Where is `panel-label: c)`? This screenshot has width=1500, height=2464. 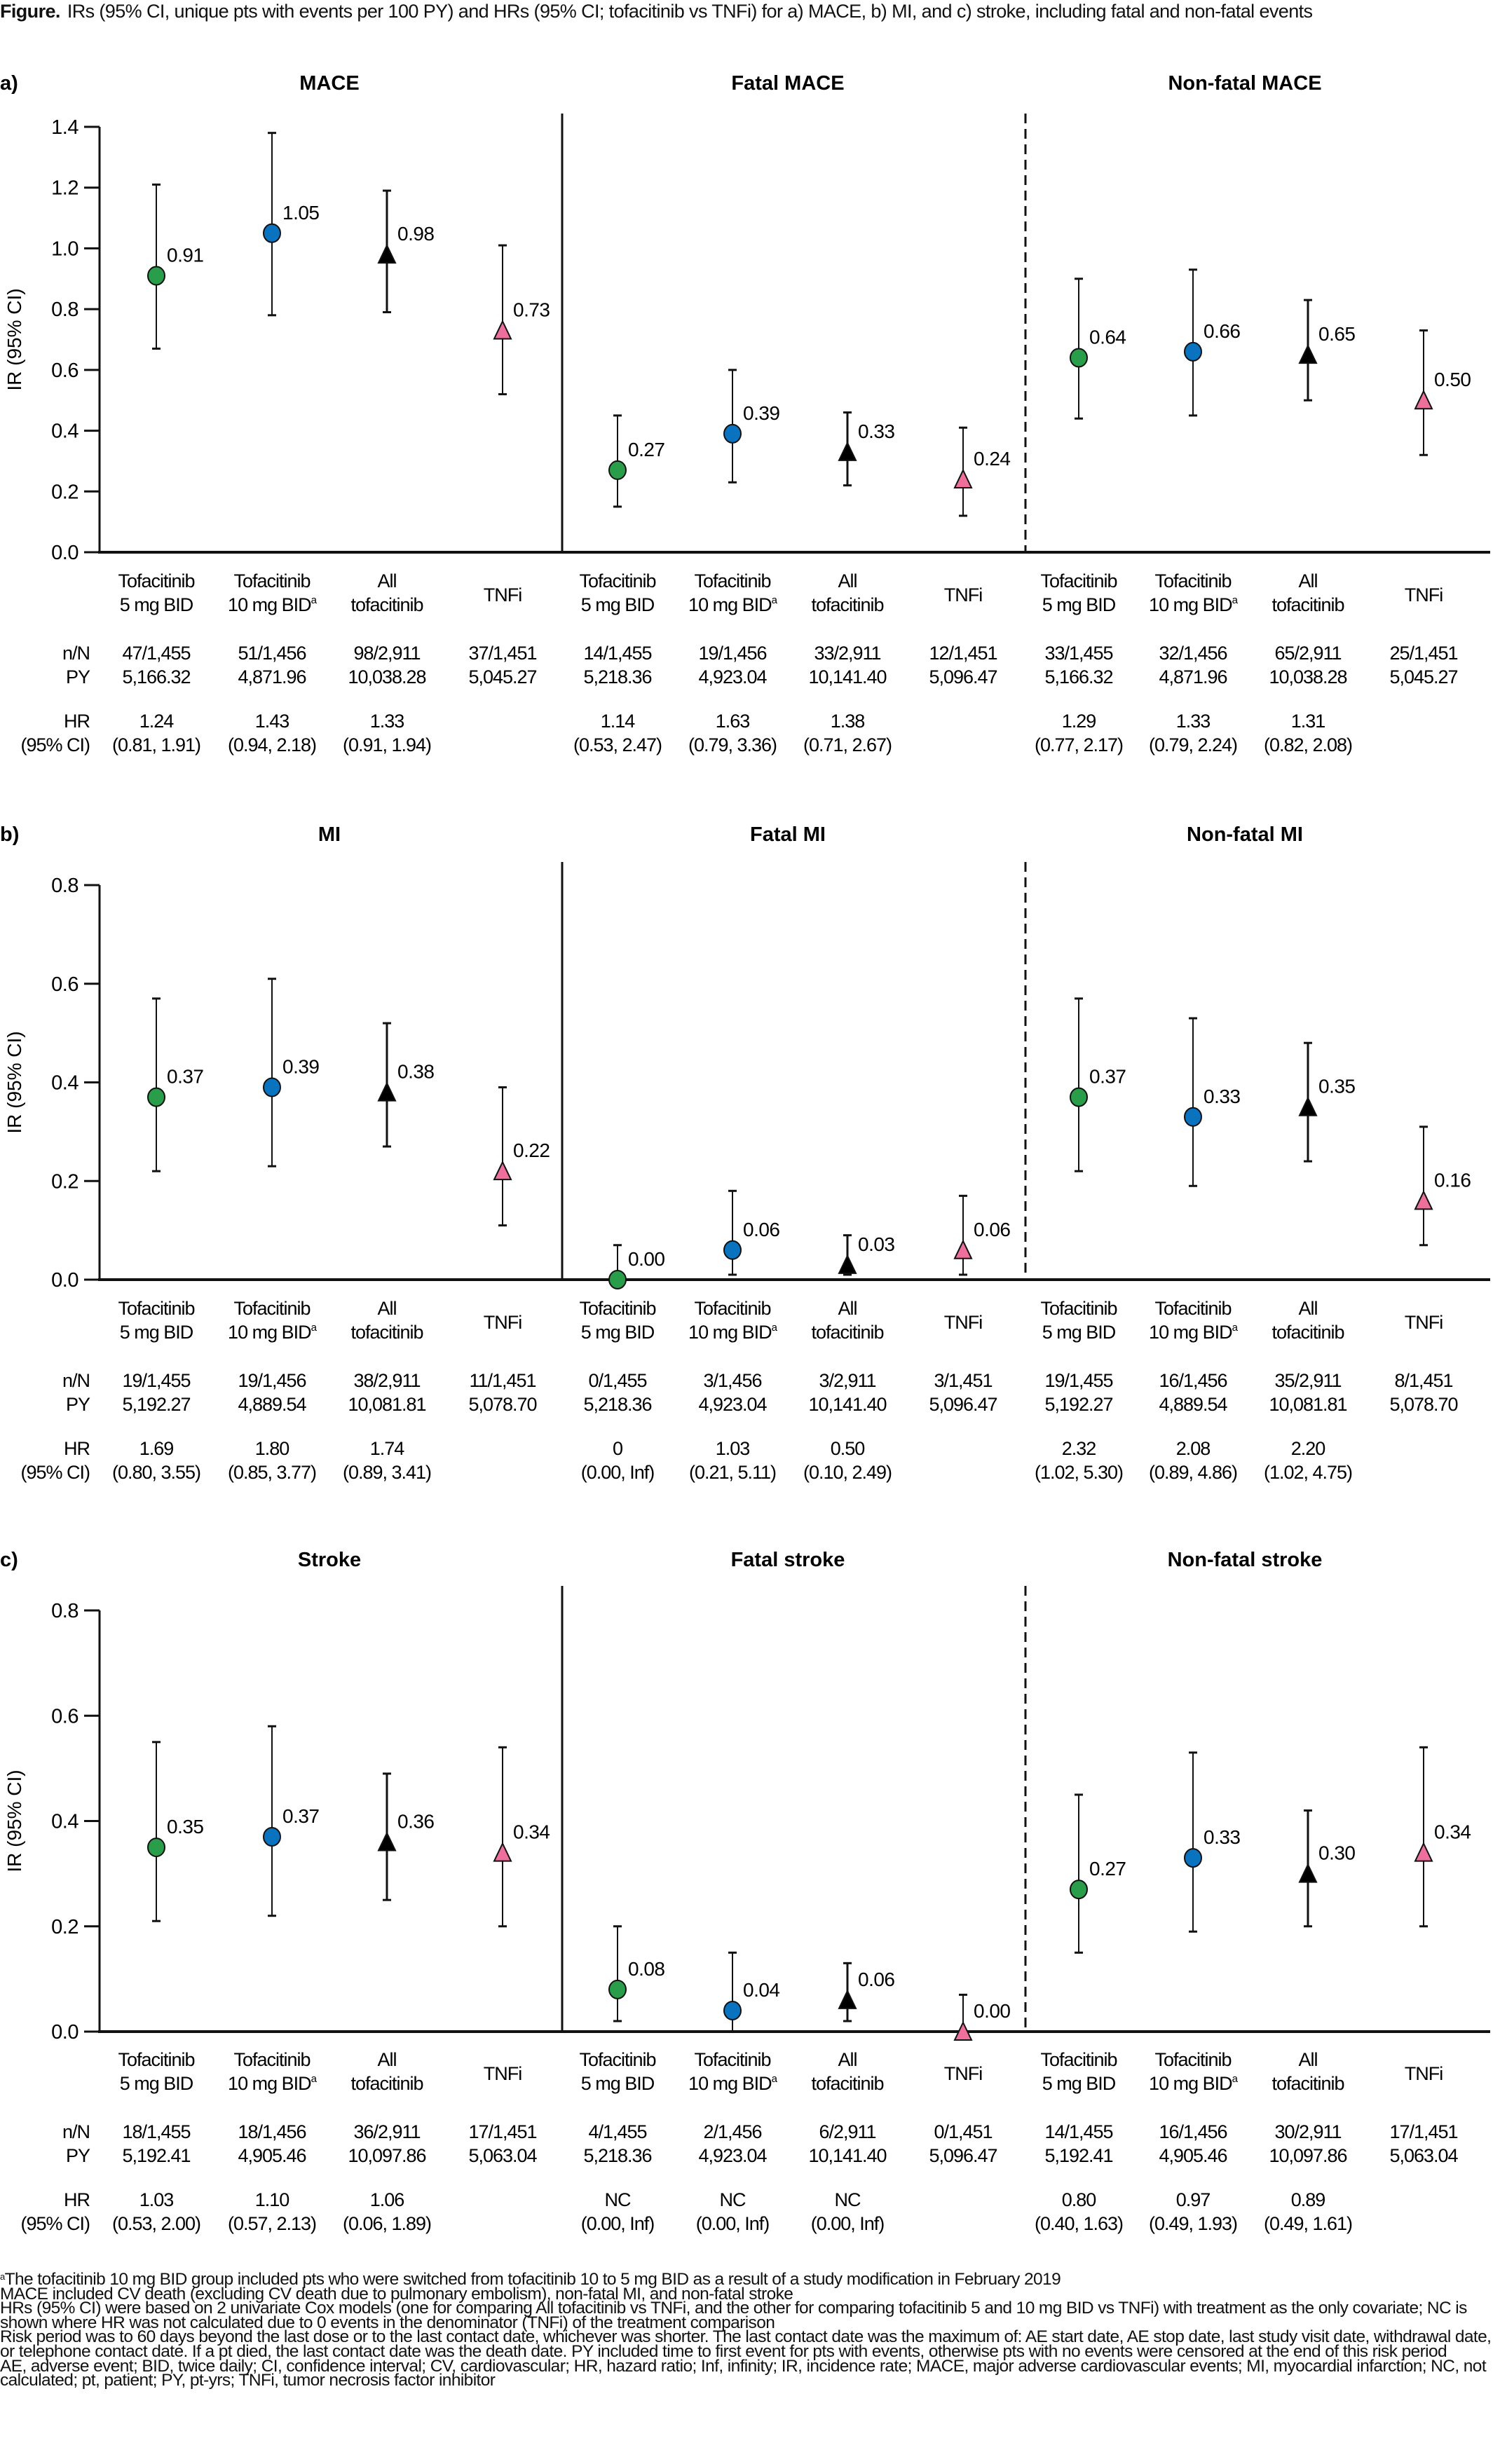
panel-label: c) is located at coordinates (9, 1560).